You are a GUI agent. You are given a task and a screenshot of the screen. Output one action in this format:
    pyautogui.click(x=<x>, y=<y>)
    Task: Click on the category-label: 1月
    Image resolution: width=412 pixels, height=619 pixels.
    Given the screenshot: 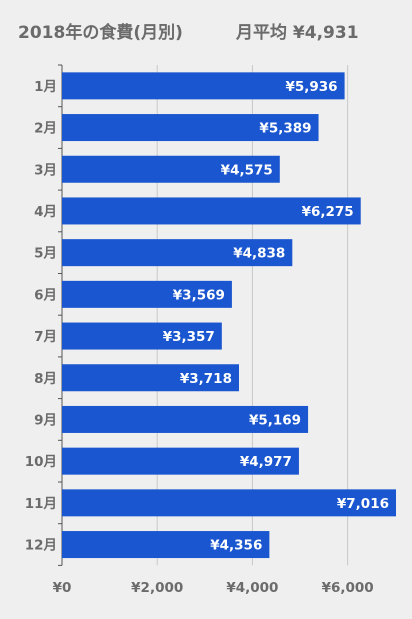 What is the action you would take?
    pyautogui.click(x=45, y=87)
    